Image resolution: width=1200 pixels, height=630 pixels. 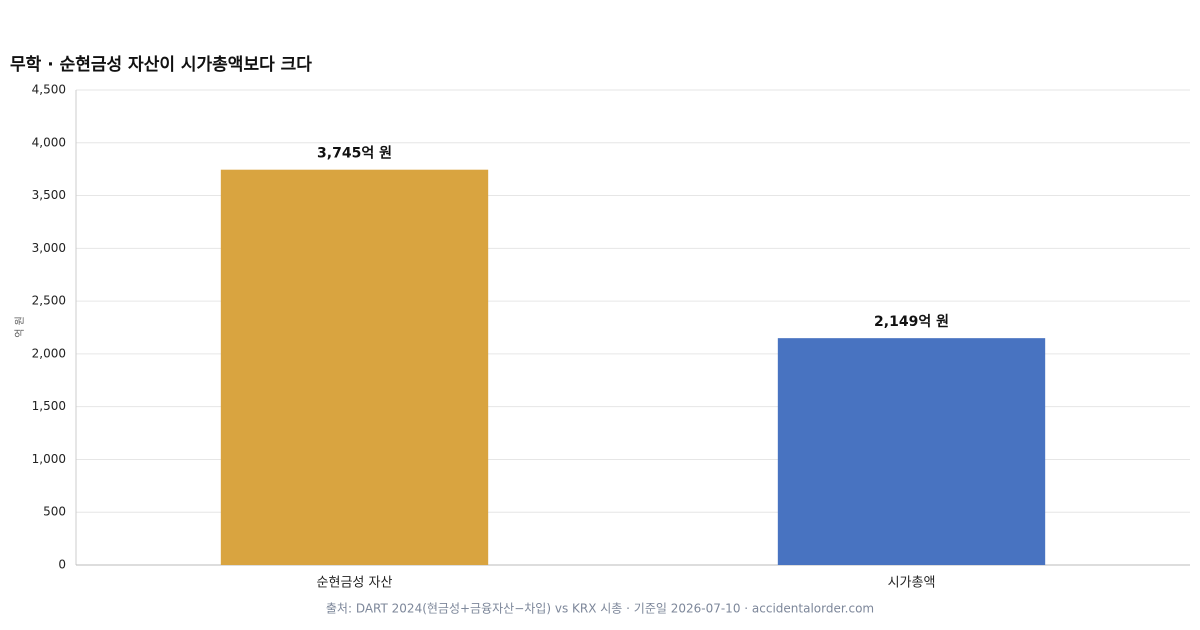 I want to click on y-tick-label: 1,500, so click(x=49, y=406).